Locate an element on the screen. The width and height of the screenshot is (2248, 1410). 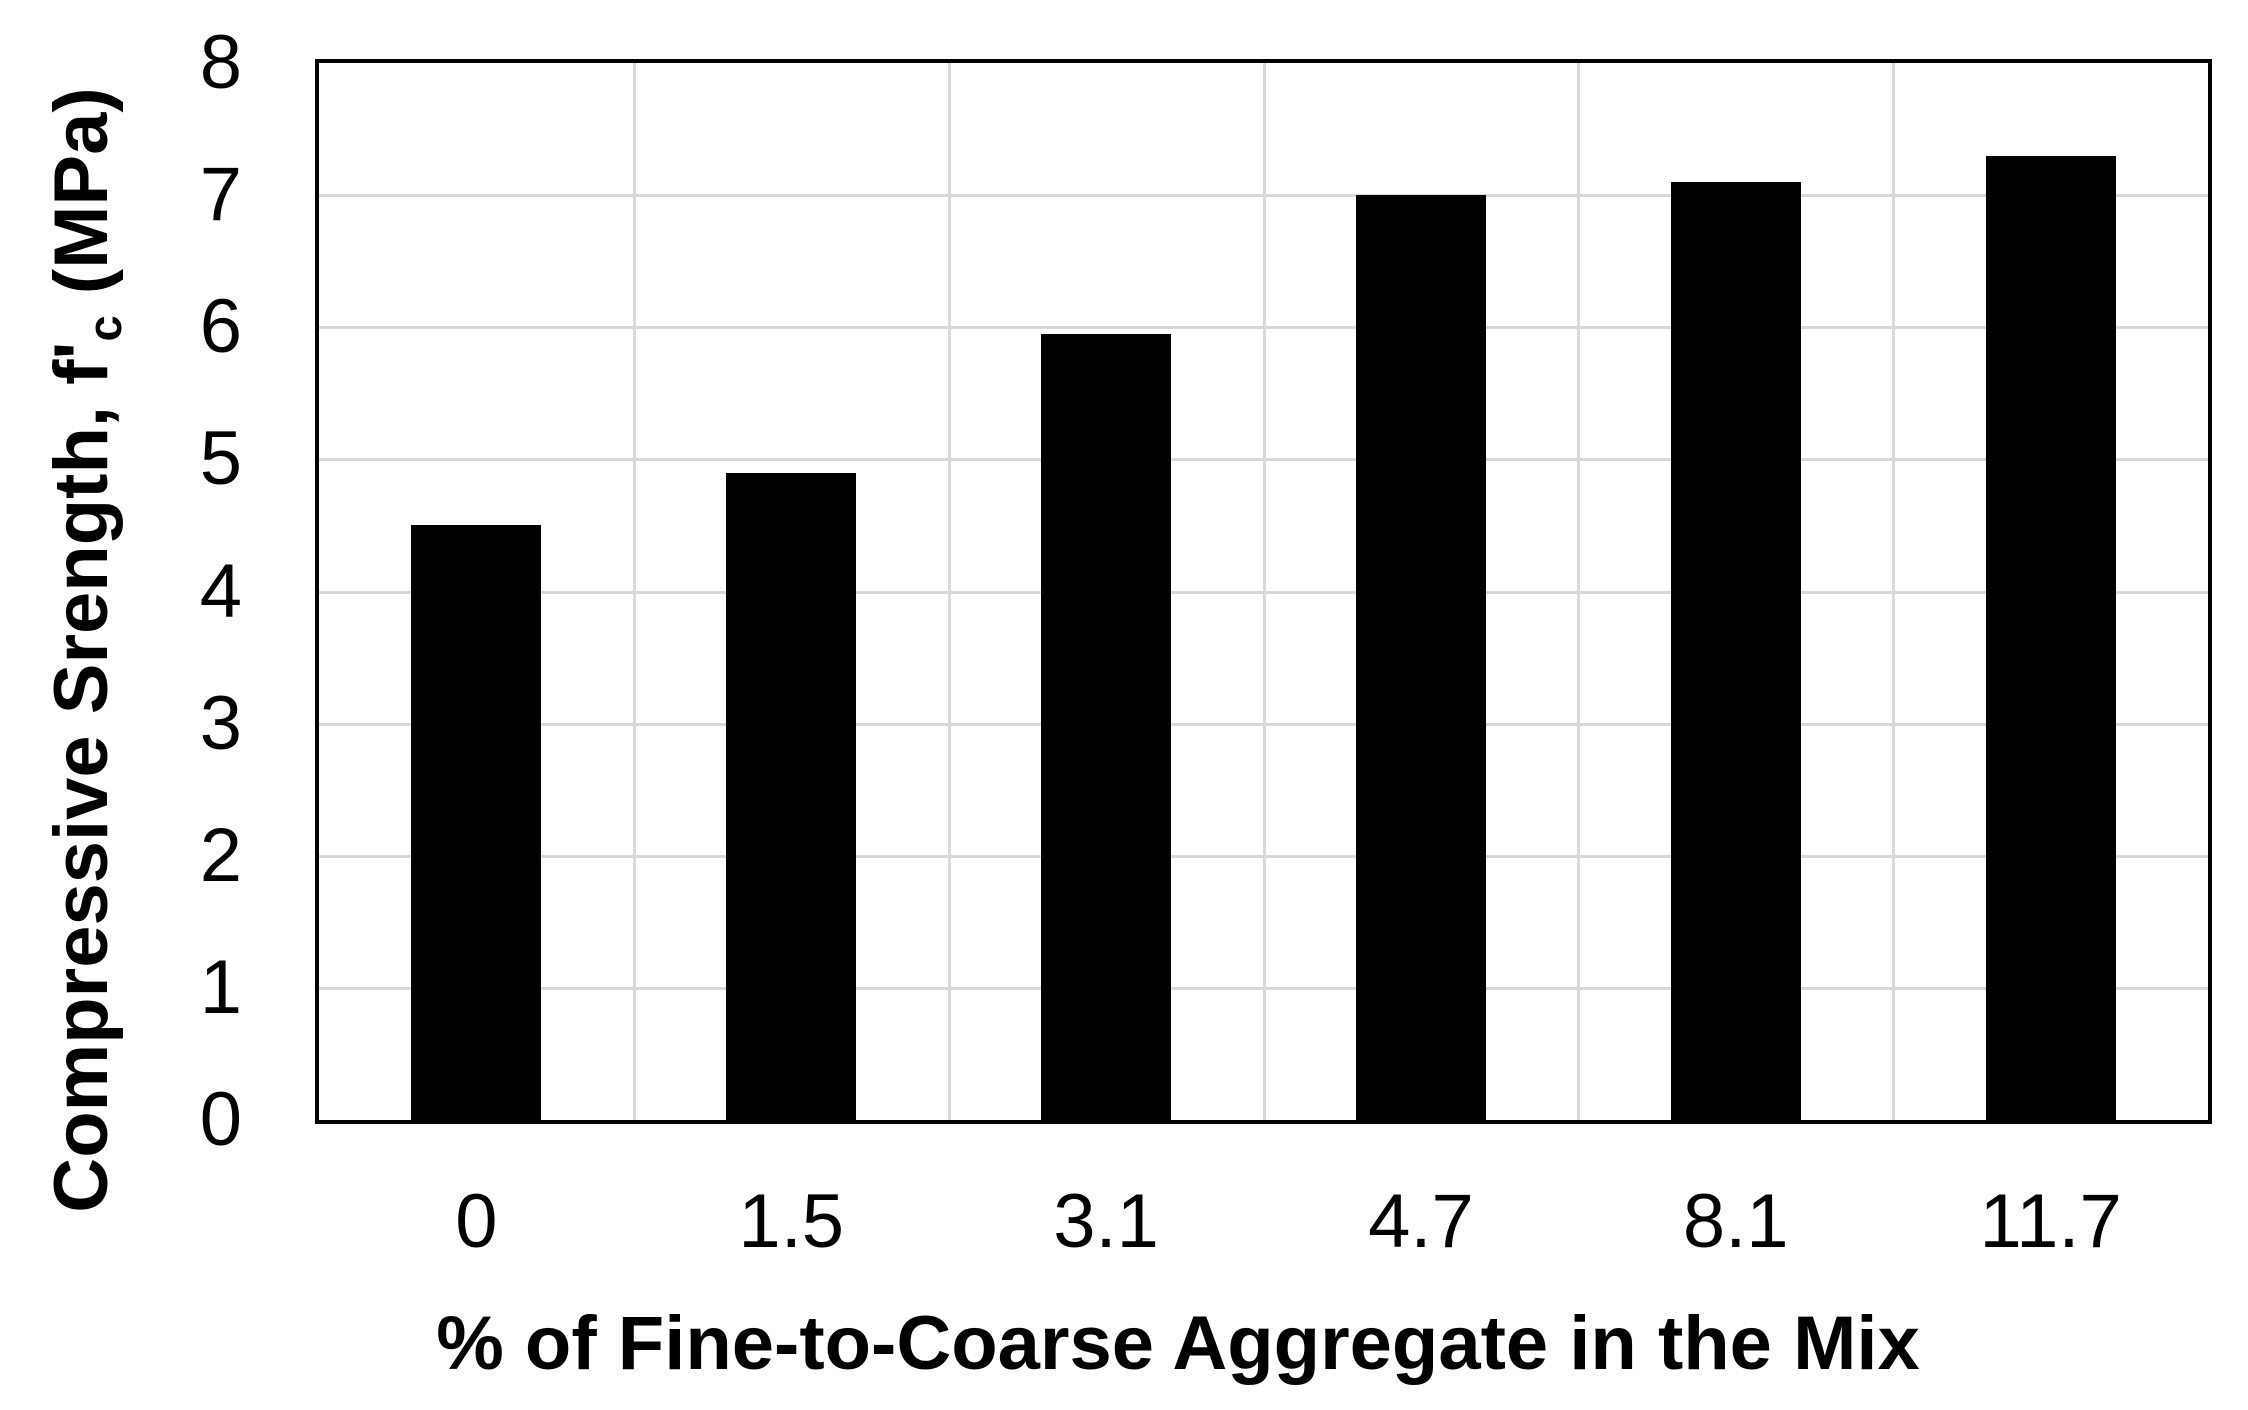
bar-1.5 is located at coordinates (791, 796).